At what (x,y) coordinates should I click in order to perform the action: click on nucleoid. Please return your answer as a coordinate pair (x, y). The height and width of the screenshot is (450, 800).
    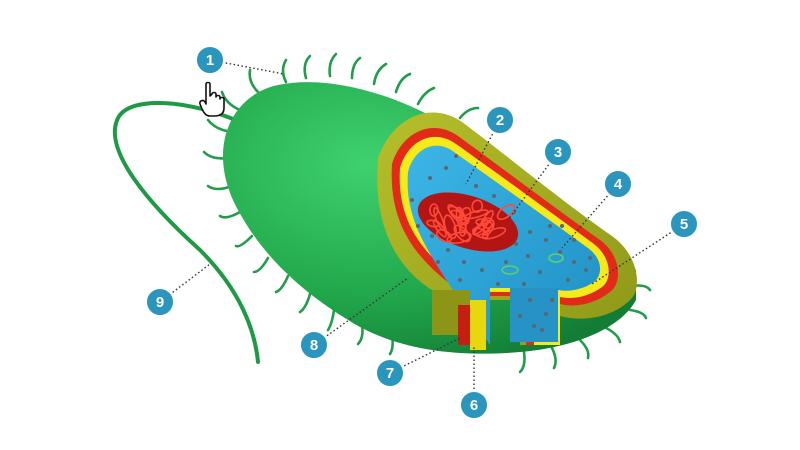
    Looking at the image, I should click on (468, 222).